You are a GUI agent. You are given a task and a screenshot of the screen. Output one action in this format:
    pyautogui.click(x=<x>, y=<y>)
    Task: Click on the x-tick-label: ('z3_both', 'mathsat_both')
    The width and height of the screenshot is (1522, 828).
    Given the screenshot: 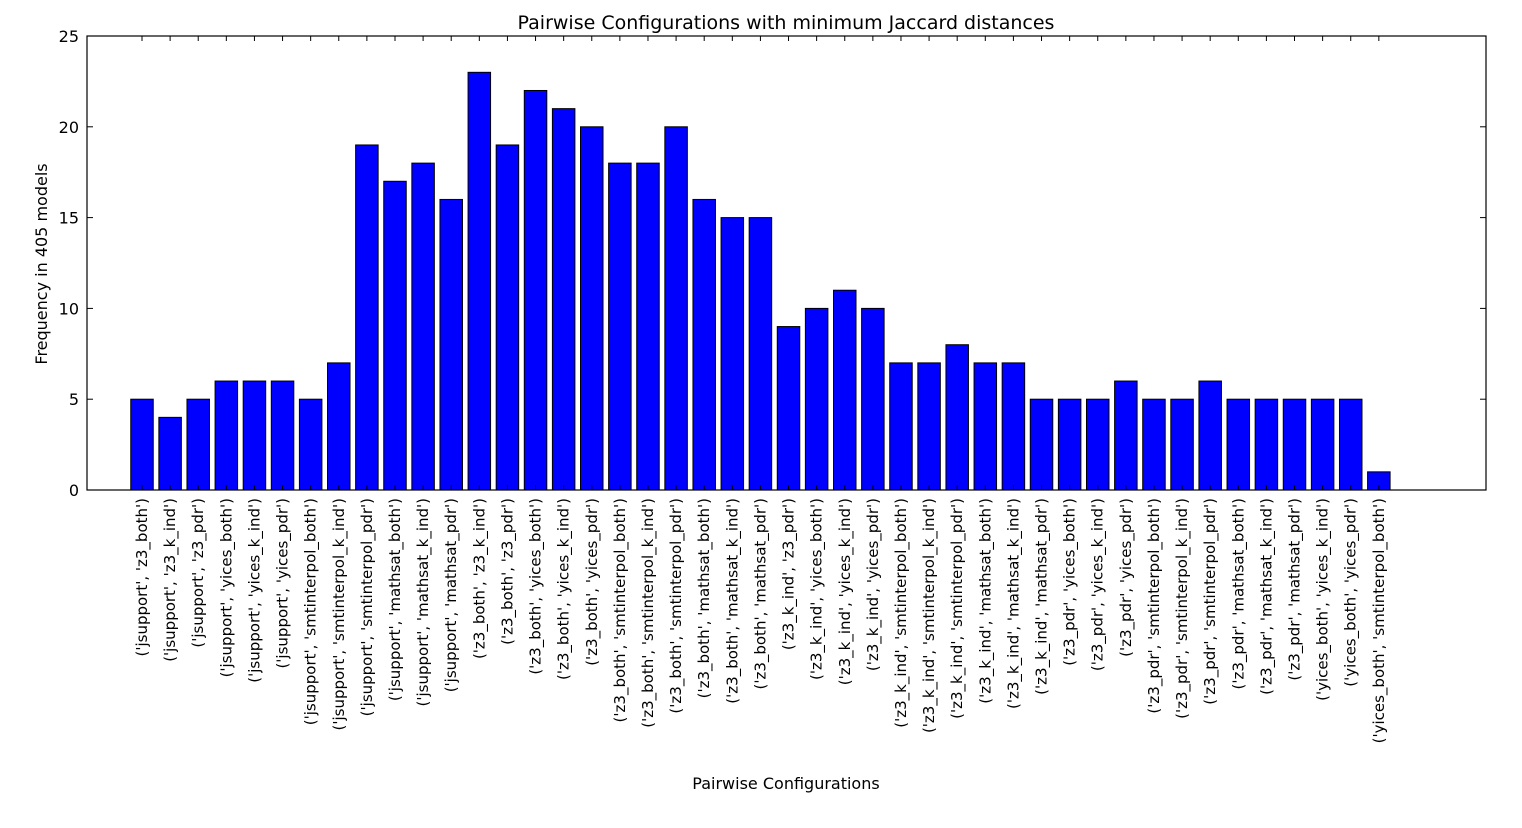 What is the action you would take?
    pyautogui.click(x=704, y=598)
    